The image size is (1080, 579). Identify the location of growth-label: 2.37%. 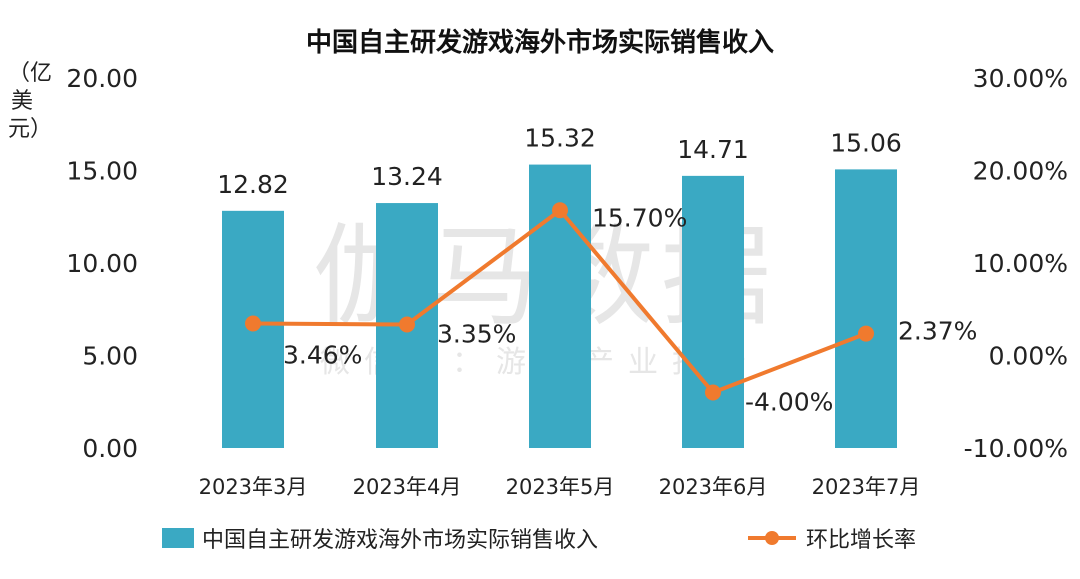
(937, 331).